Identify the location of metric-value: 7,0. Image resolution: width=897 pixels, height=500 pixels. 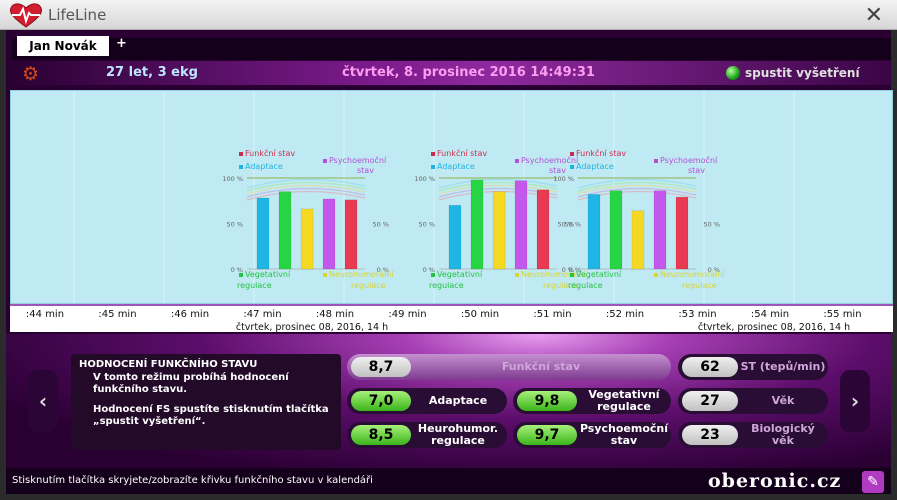
(381, 401).